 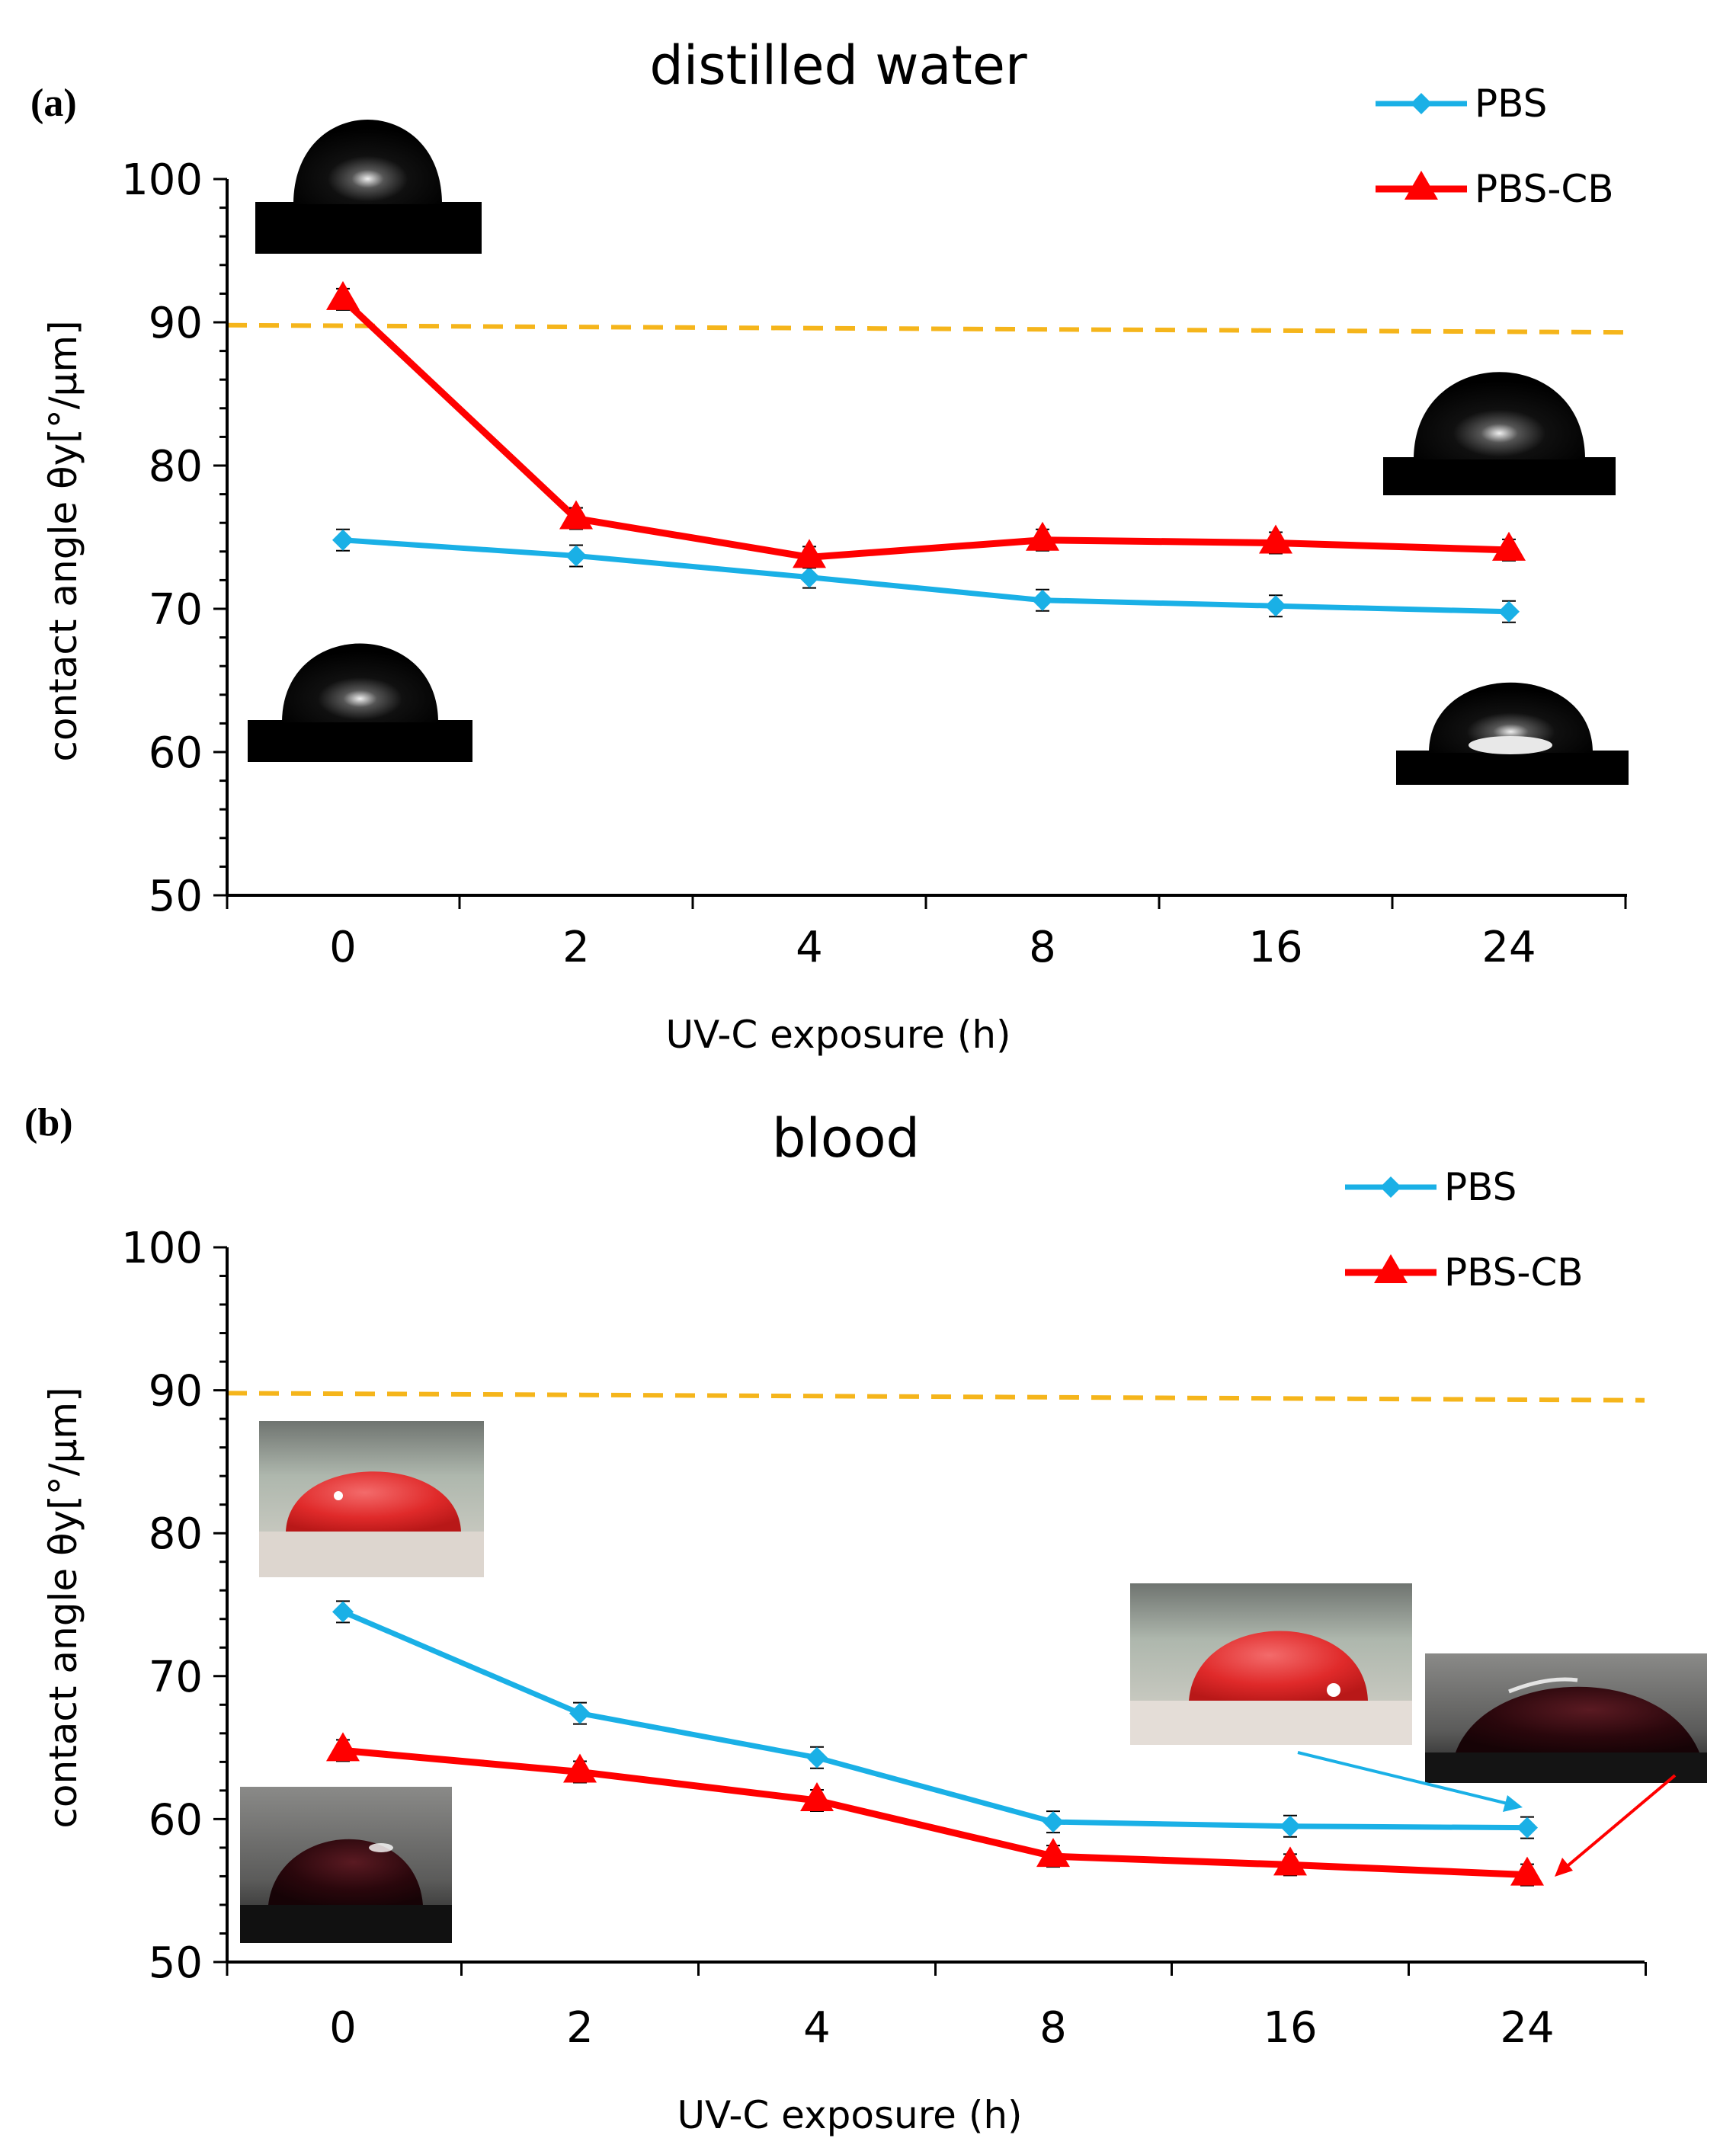 What do you see at coordinates (1620, 1822) in the screenshot?
I see `arrow-pbs-cb` at bounding box center [1620, 1822].